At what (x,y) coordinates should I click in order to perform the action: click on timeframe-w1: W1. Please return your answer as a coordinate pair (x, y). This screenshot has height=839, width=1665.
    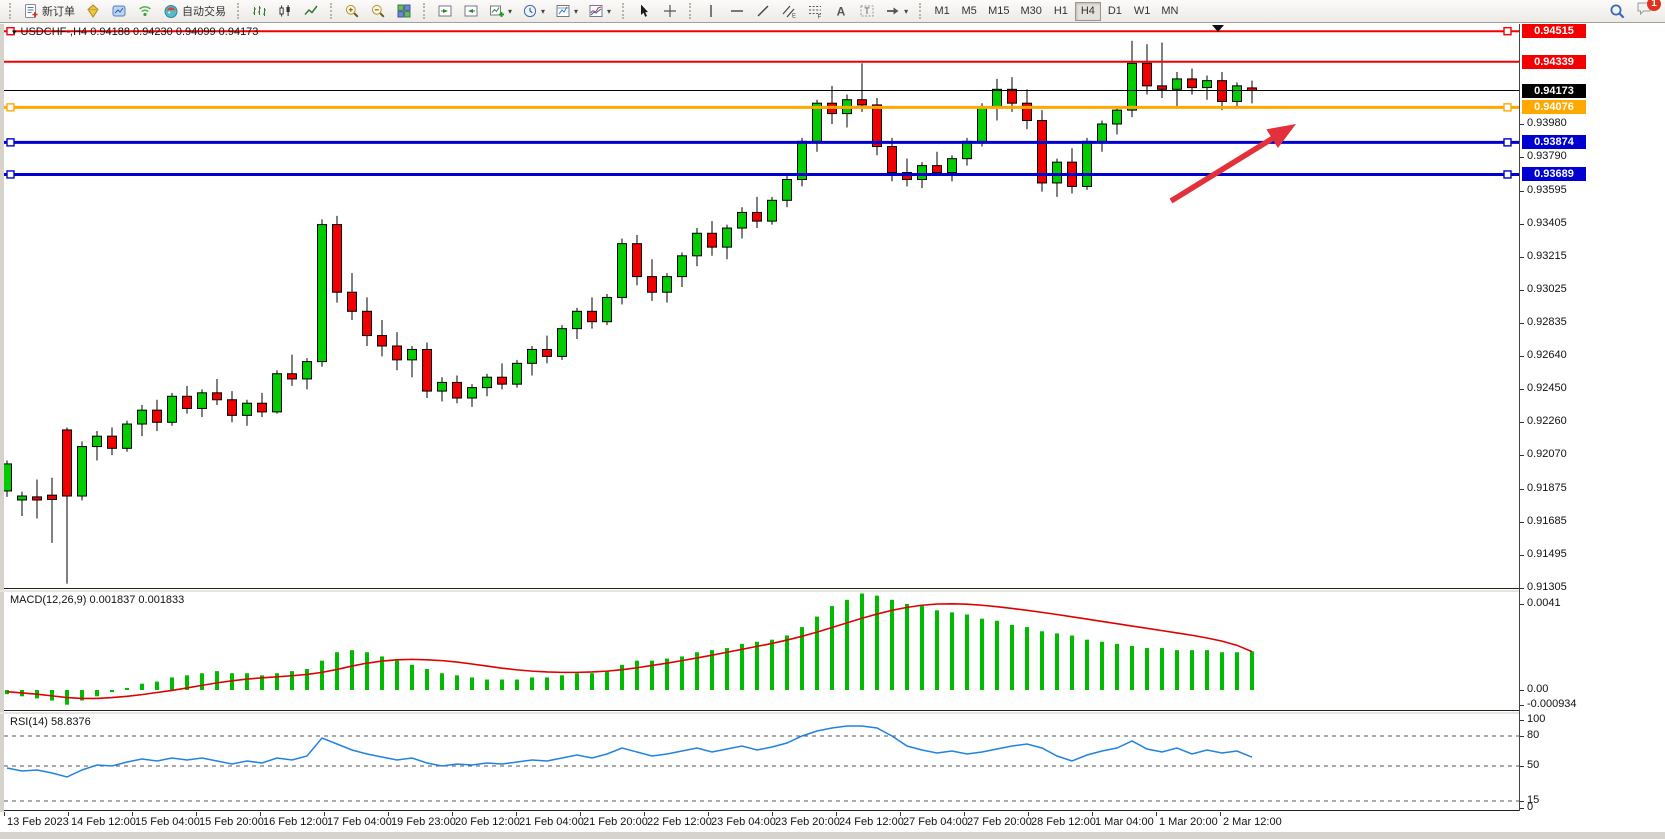
    Looking at the image, I should click on (1142, 10).